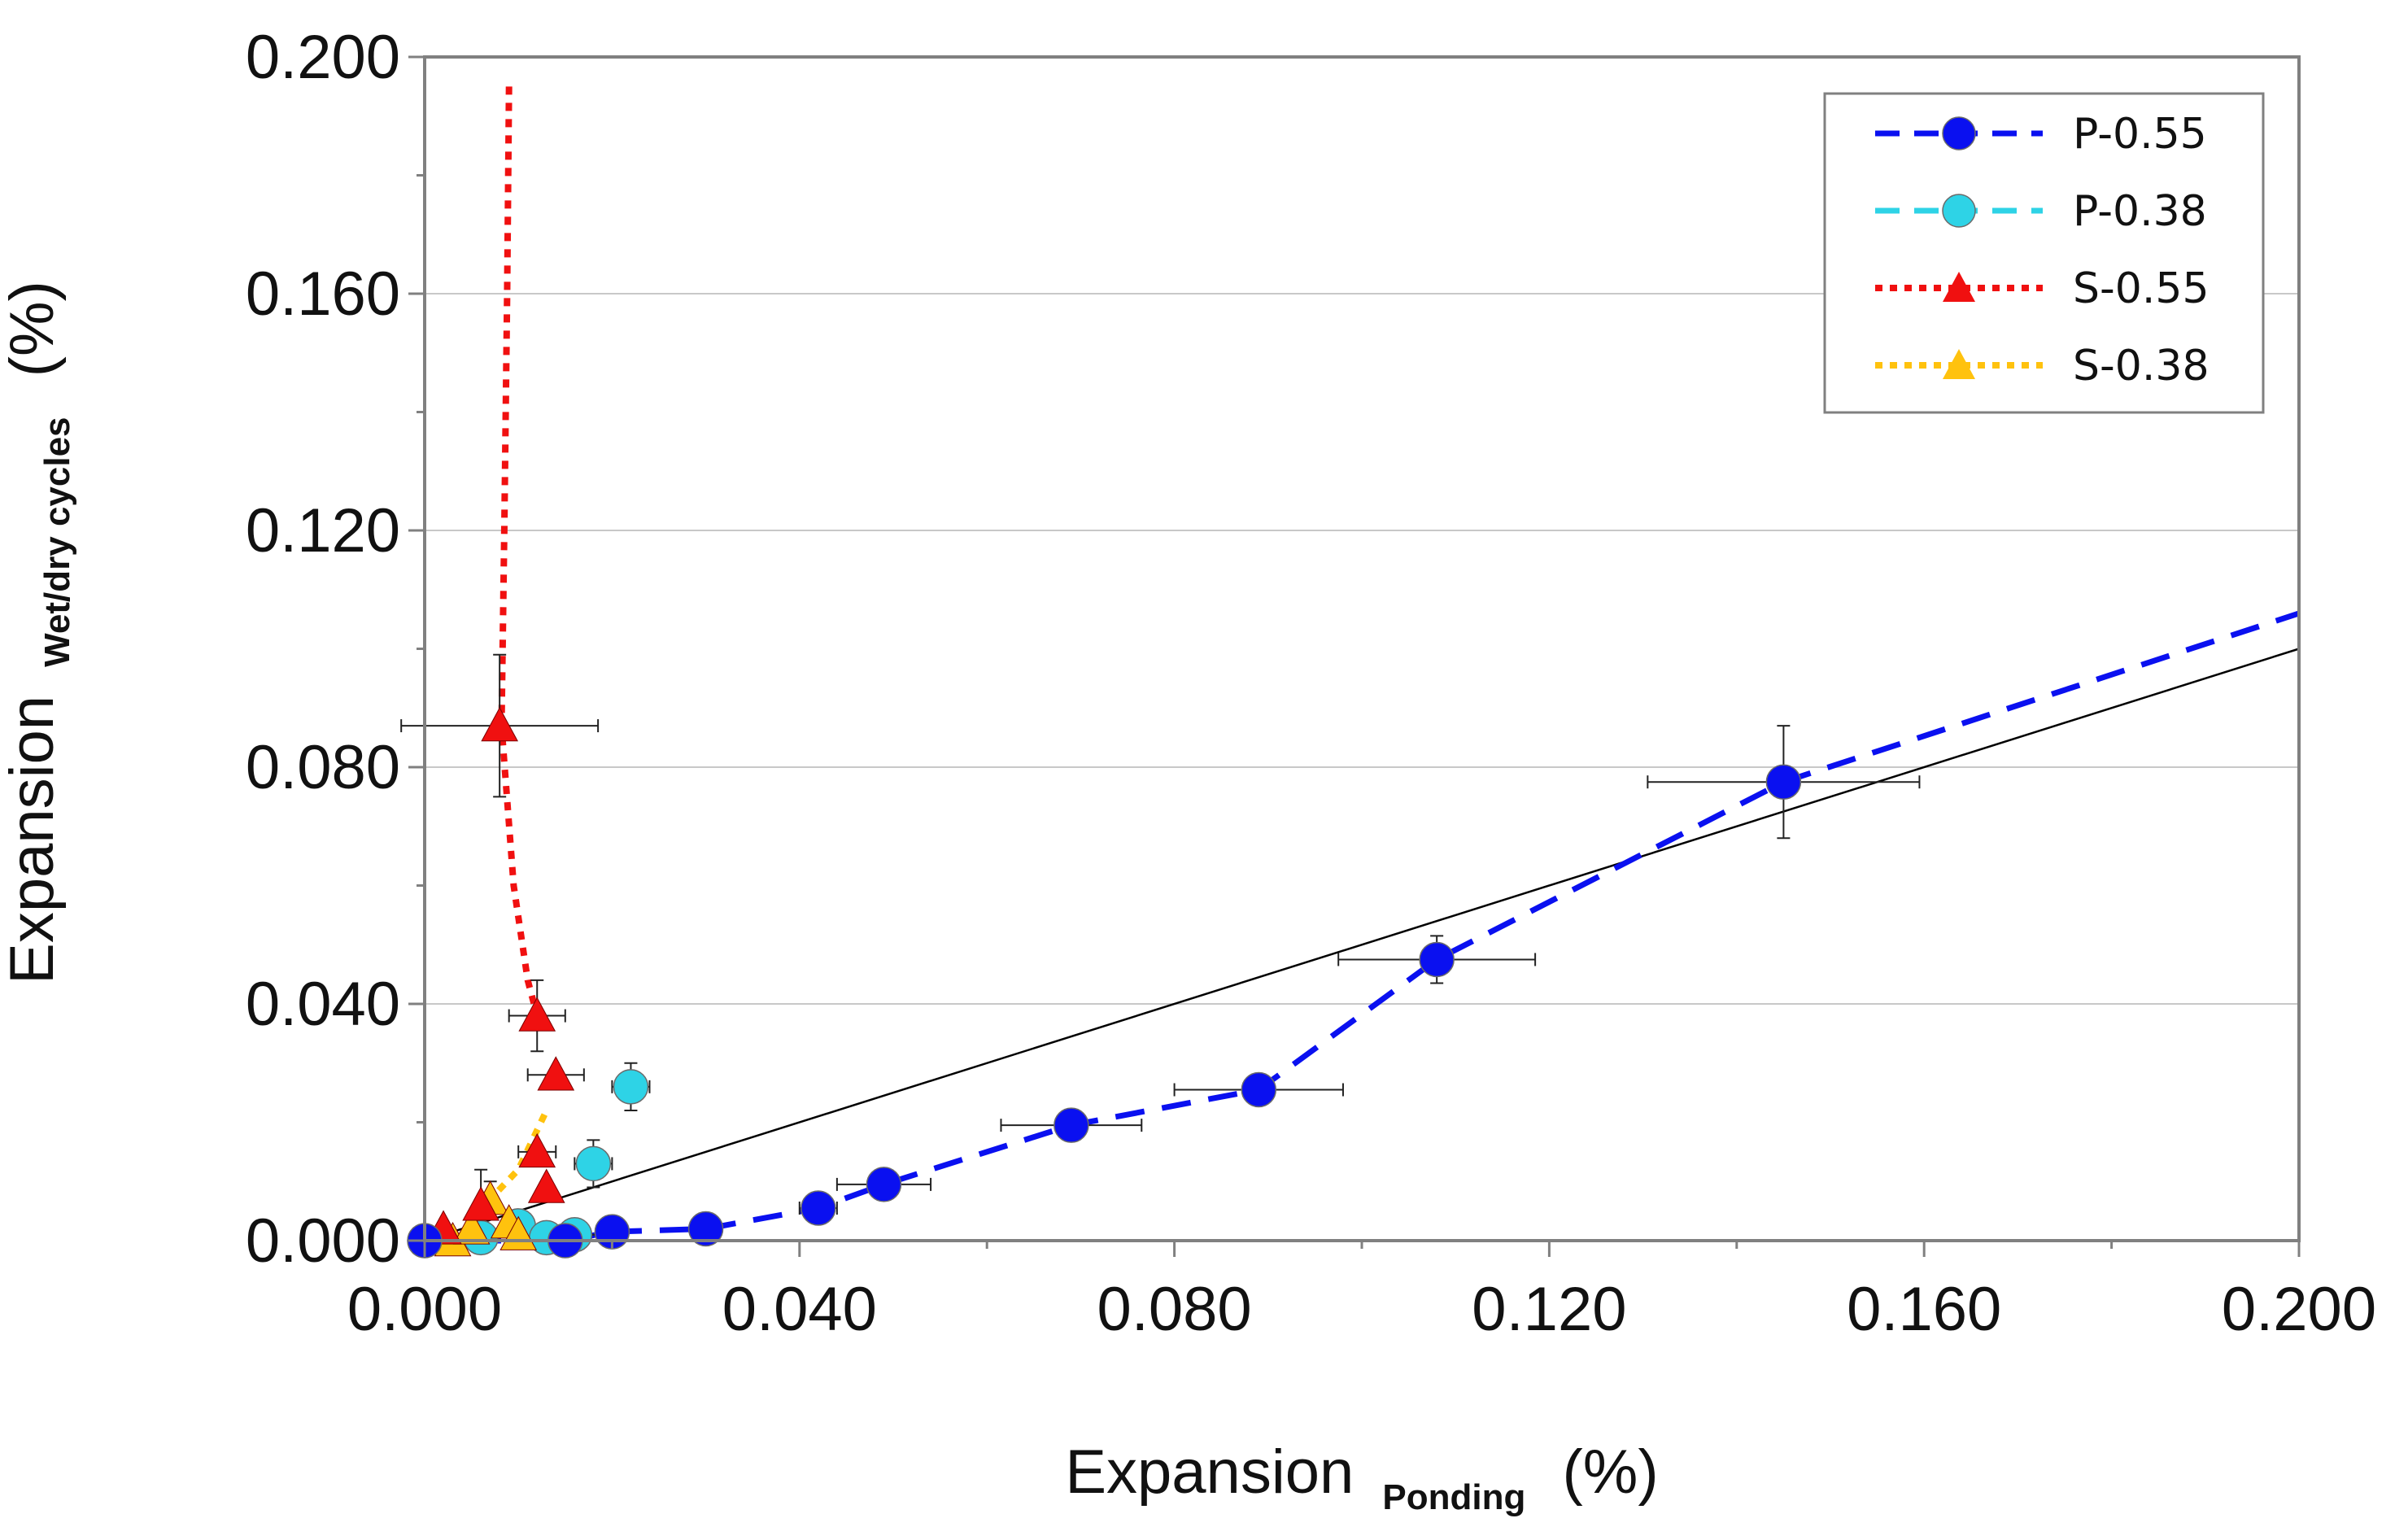  I want to click on x-axis-title-unit: (%), so click(1610, 1472).